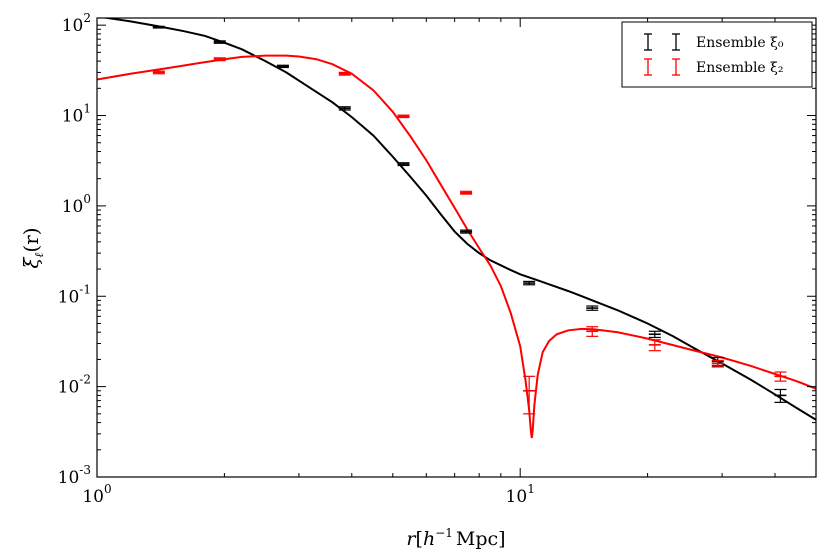 This screenshot has height=560, width=830. I want to click on y-tick-label-2: 10⁻¹, so click(74, 294).